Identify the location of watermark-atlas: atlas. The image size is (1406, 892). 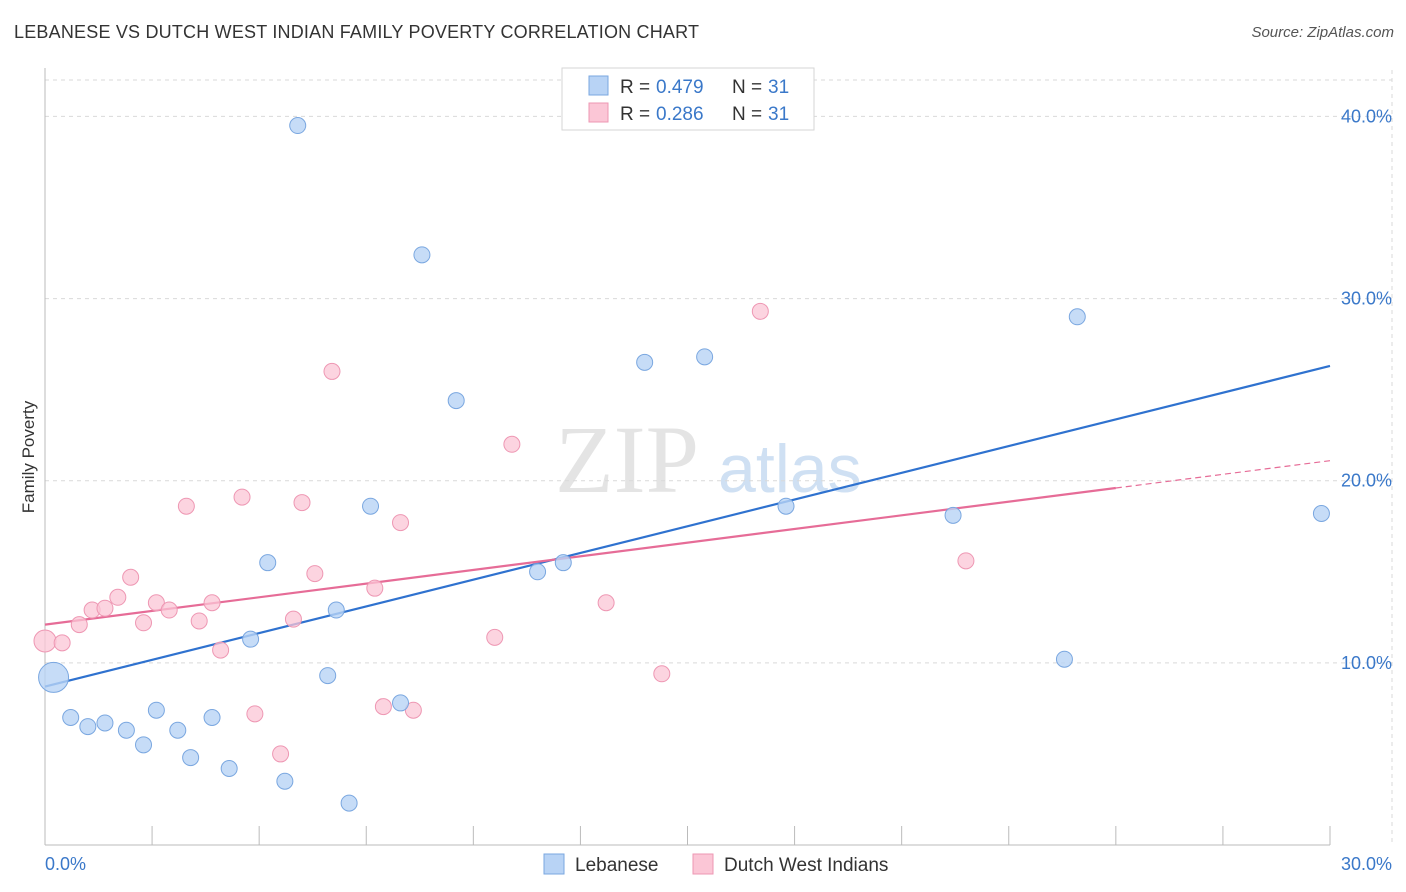
(790, 469).